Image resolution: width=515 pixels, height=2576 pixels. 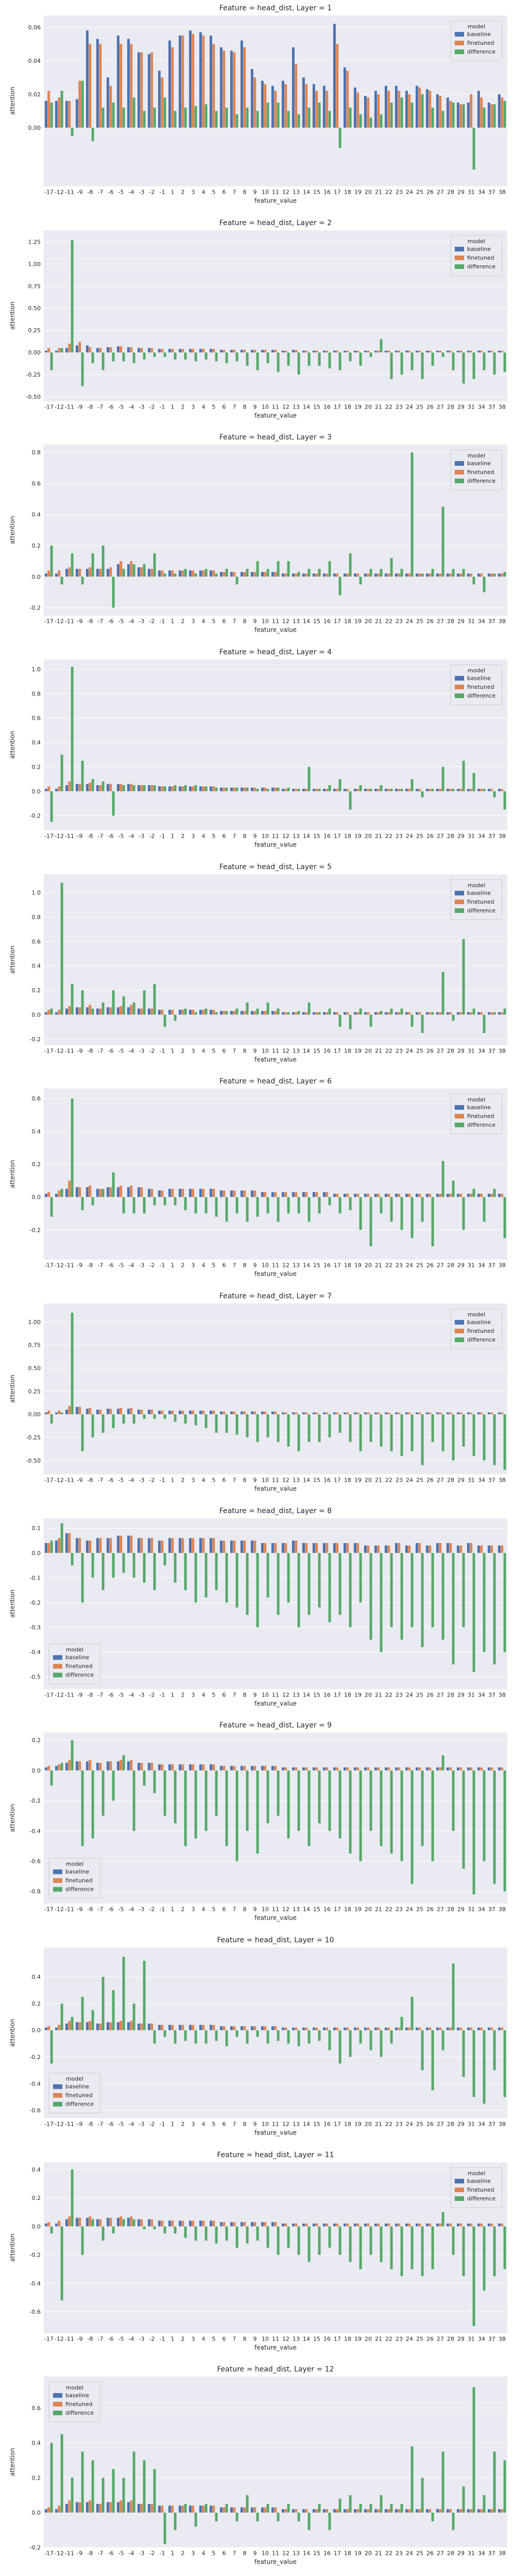 I want to click on x-tick-label: 27, so click(x=440, y=1909).